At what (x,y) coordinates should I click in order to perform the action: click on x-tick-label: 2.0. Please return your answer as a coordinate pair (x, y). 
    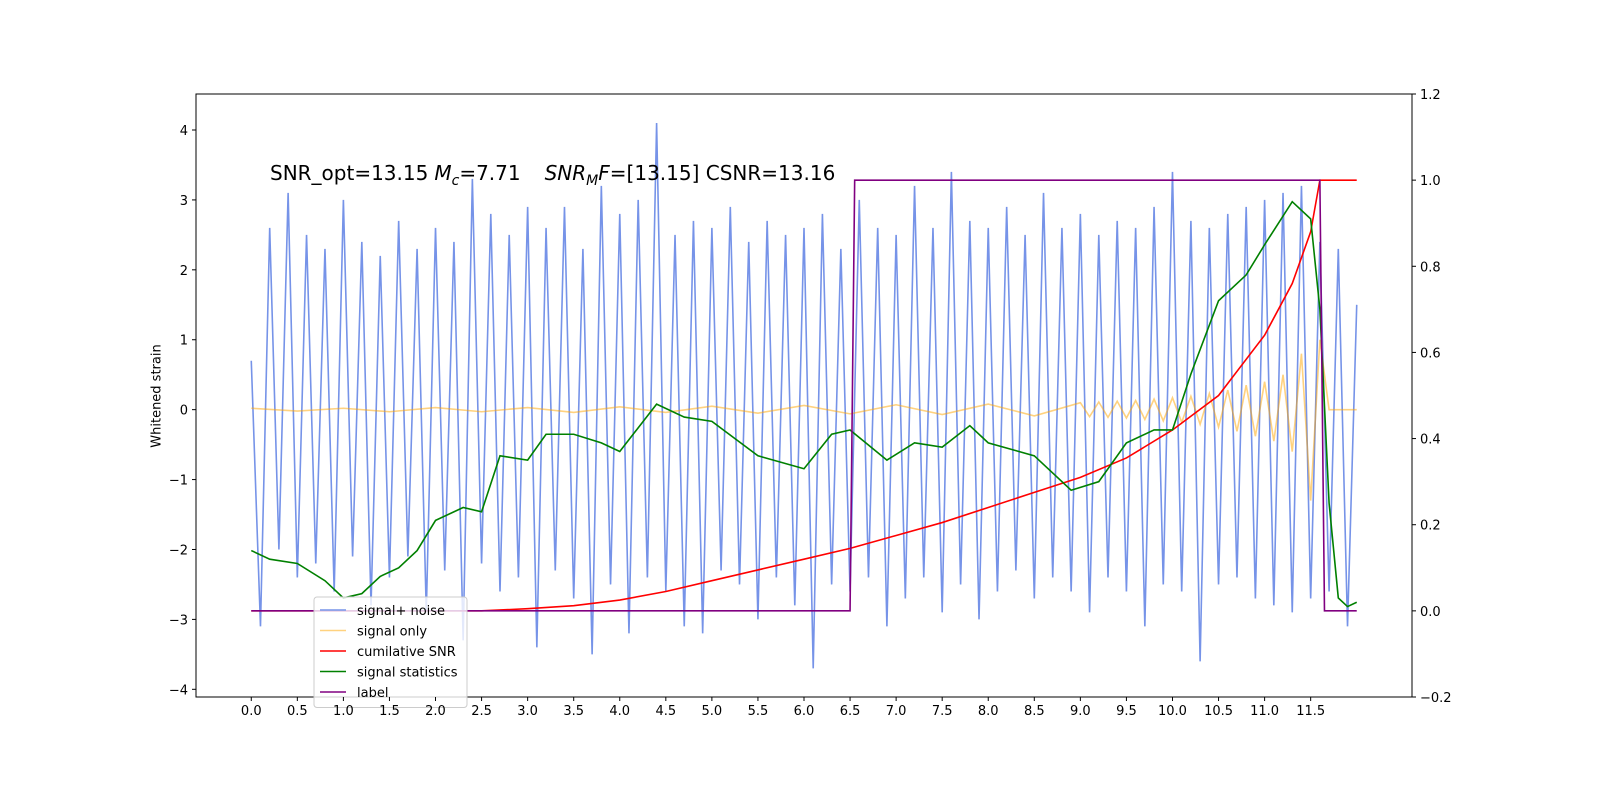
    Looking at the image, I should click on (435, 711).